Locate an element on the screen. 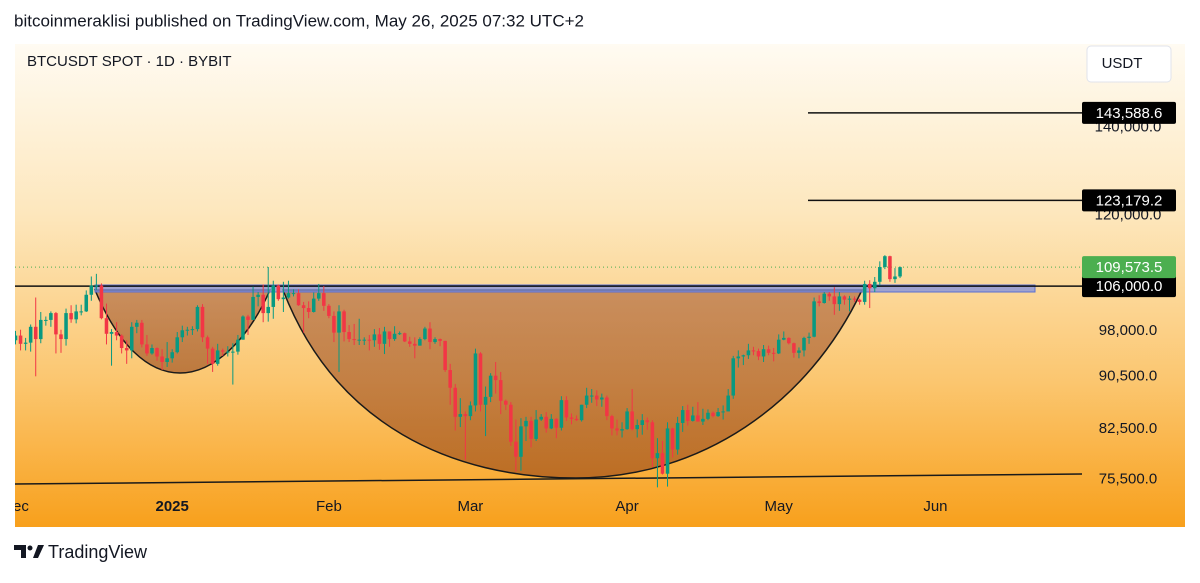  x-tick-label: 2025 is located at coordinates (172, 506).